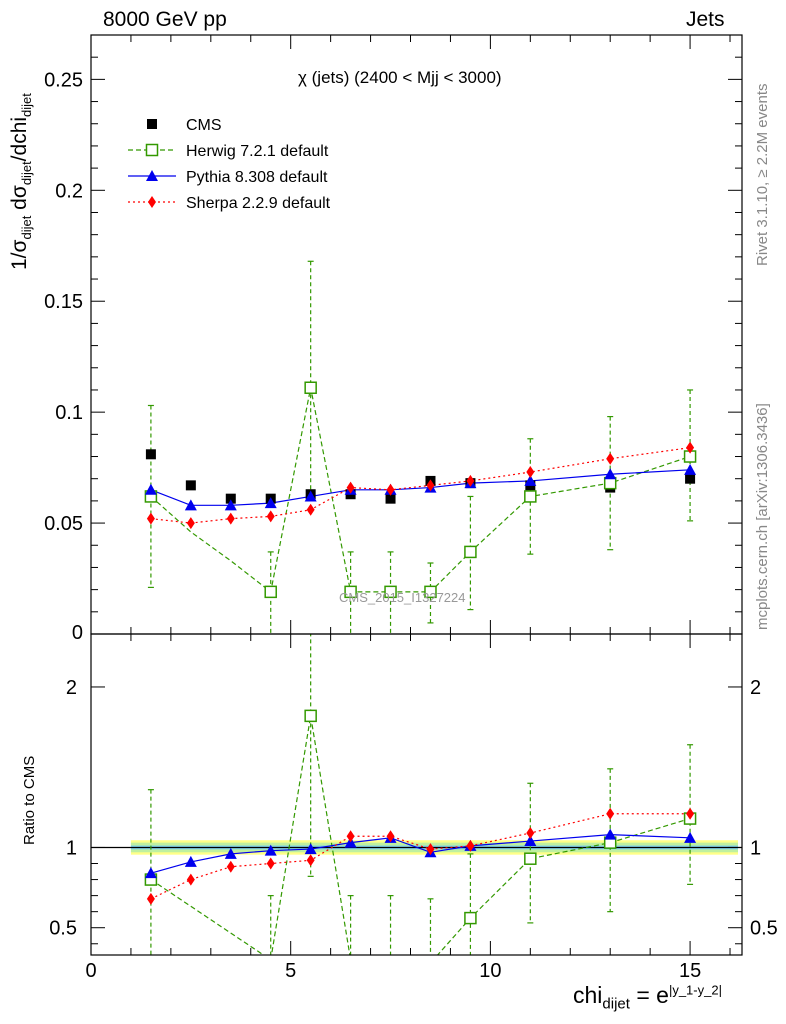 This screenshot has height=1024, width=786. I want to click on ratio-tick-label: 2, so click(71, 688).